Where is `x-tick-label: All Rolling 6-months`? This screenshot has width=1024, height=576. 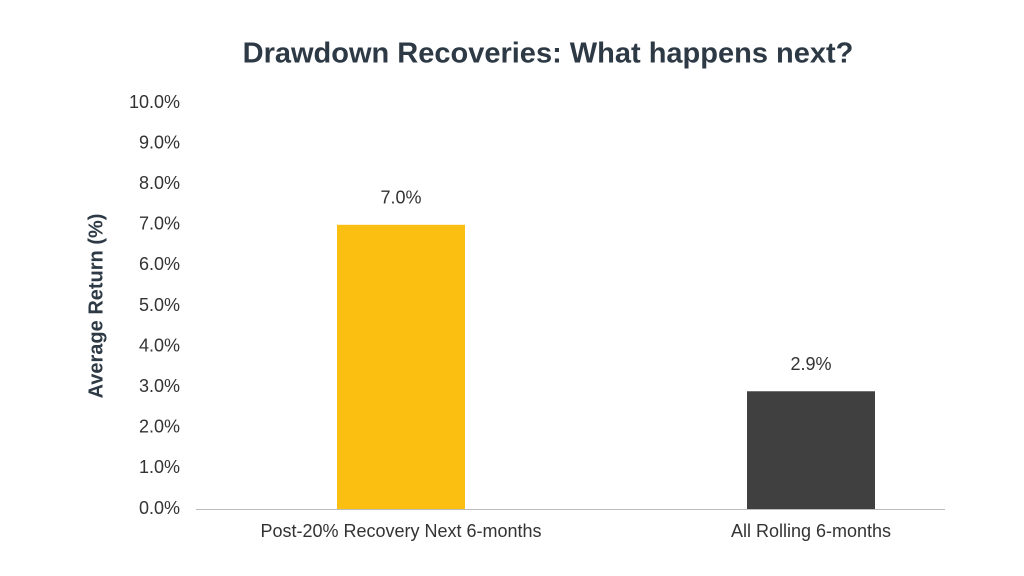 x-tick-label: All Rolling 6-months is located at coordinates (811, 531).